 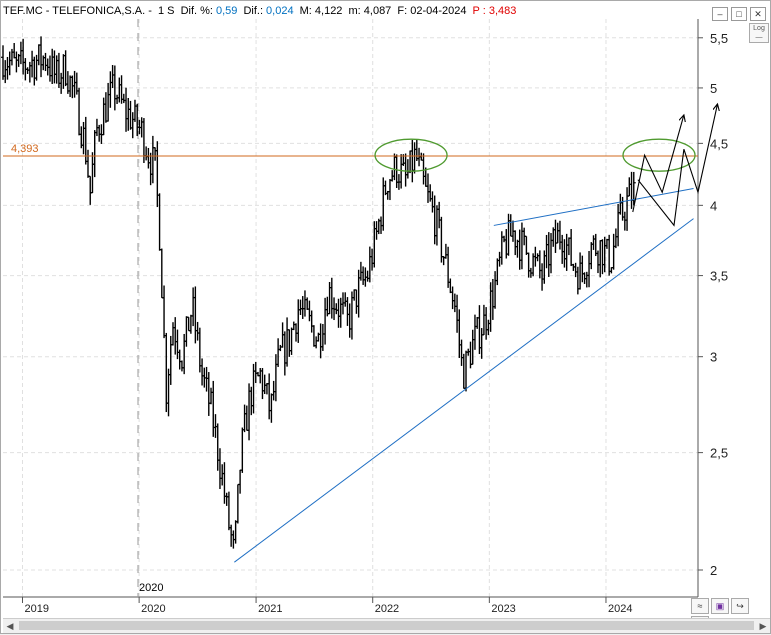 What do you see at coordinates (759, 33) in the screenshot?
I see `log-scale-button: Log —` at bounding box center [759, 33].